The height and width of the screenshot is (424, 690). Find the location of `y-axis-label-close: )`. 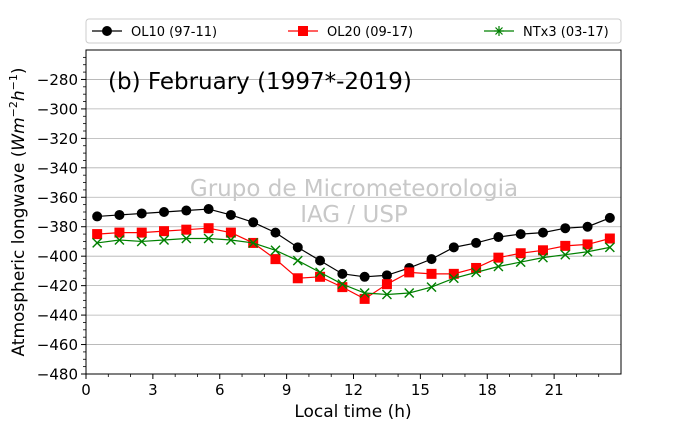

y-axis-label-close: ) is located at coordinates (19, 70).